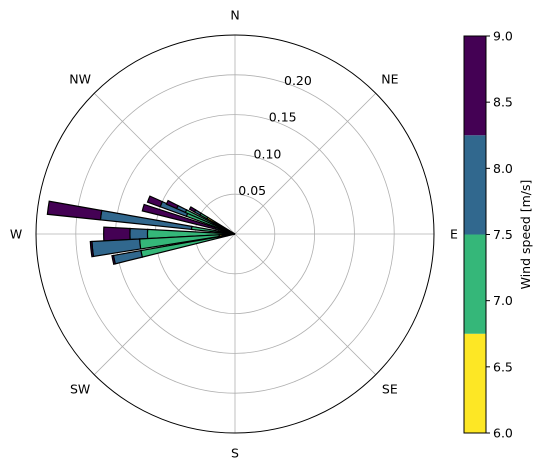 Image resolution: width=544 pixels, height=469 pixels. Describe the element at coordinates (235, 453) in the screenshot. I see `direction-label: S` at that location.